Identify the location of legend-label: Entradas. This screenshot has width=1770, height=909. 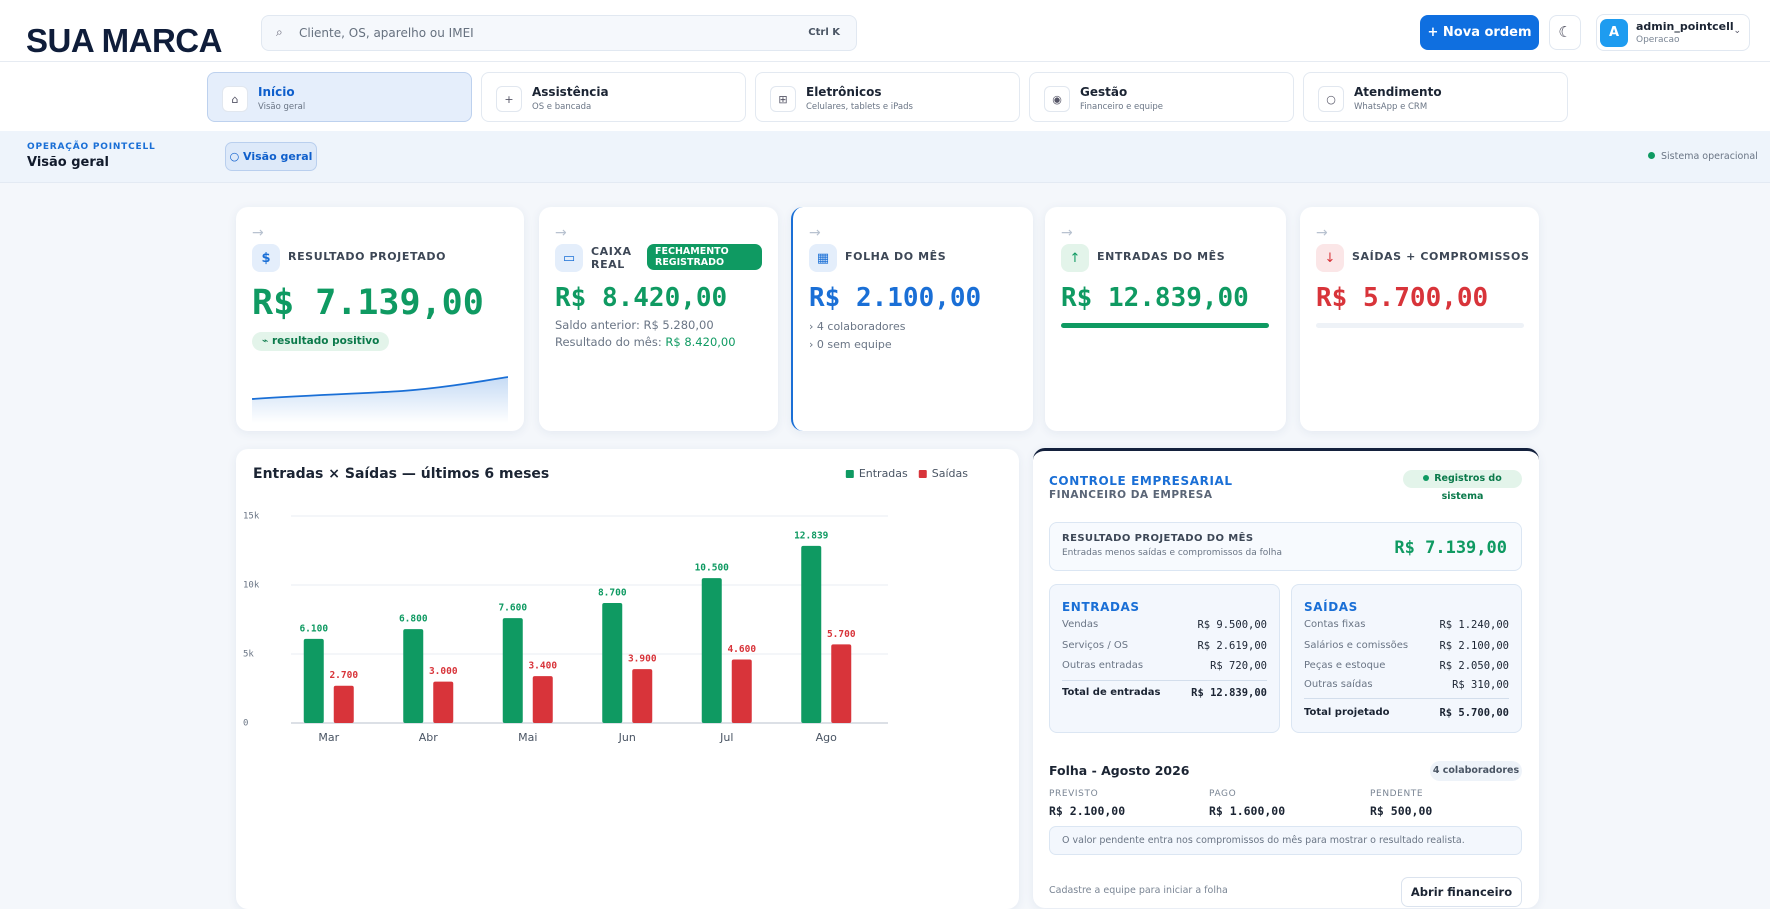
(883, 473).